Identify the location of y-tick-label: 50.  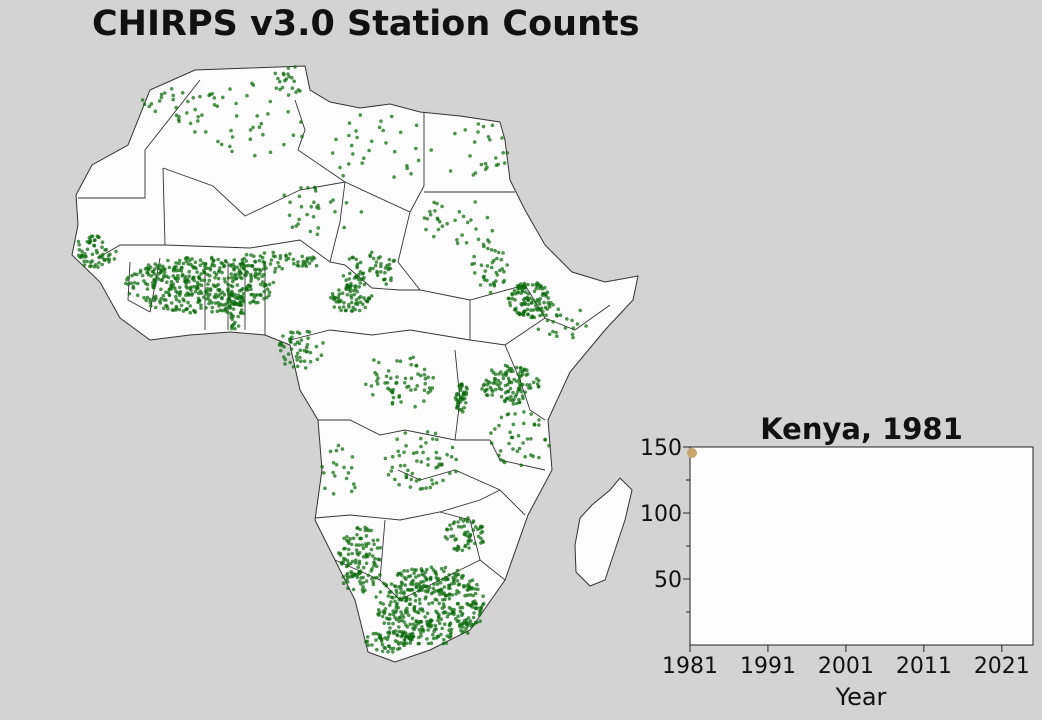
(668, 580).